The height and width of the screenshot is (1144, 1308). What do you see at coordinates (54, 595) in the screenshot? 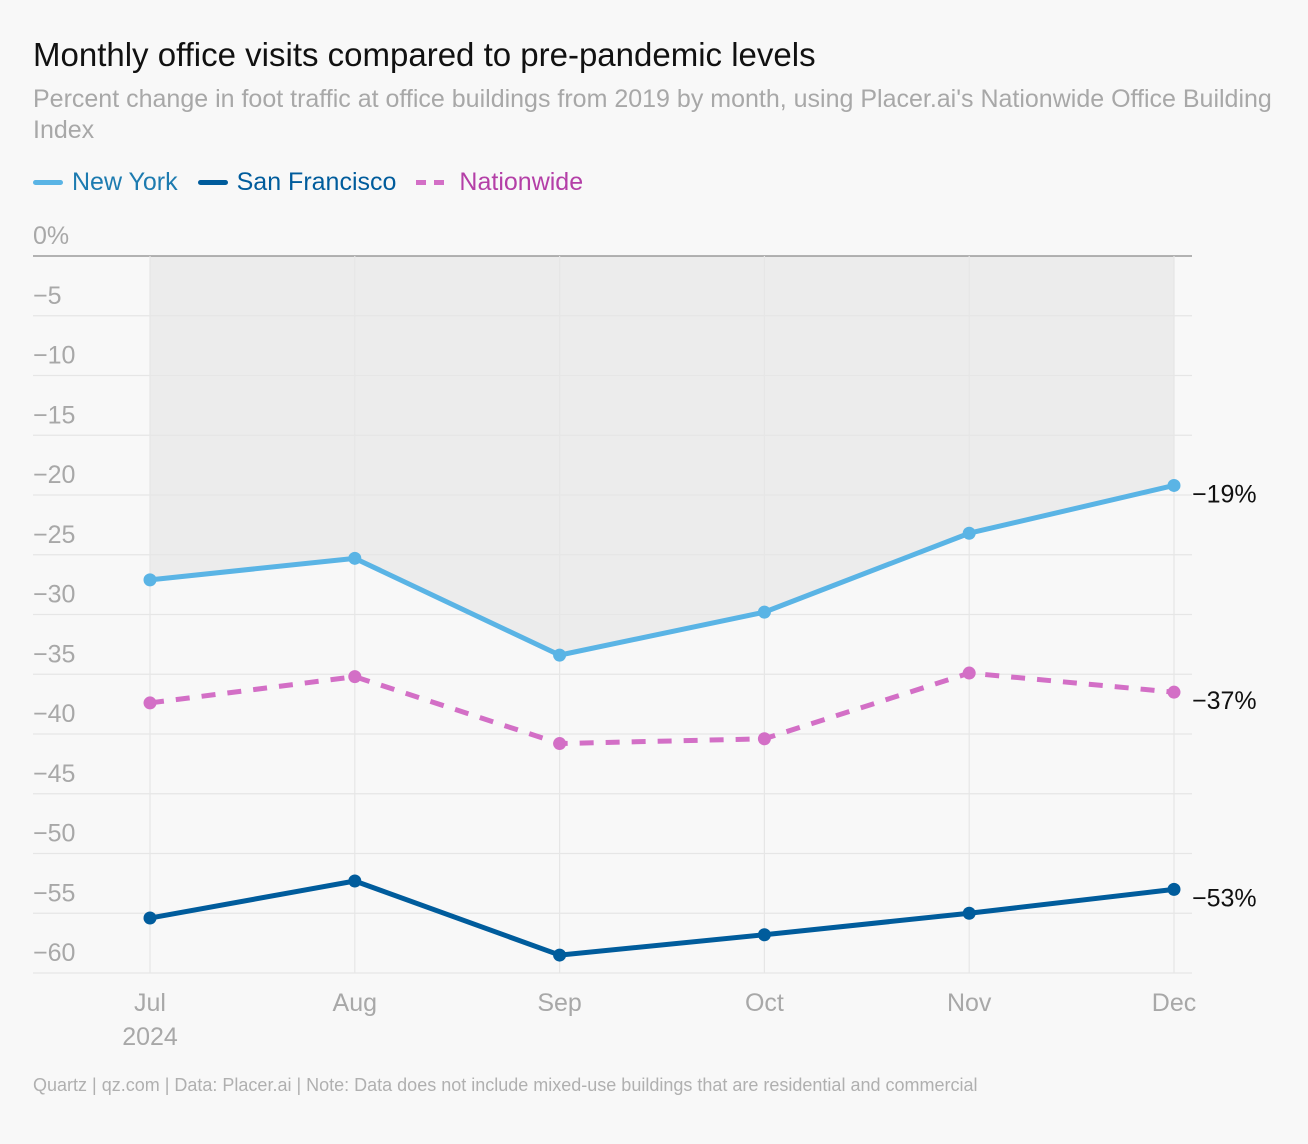
I see `y-tick-label: −30` at bounding box center [54, 595].